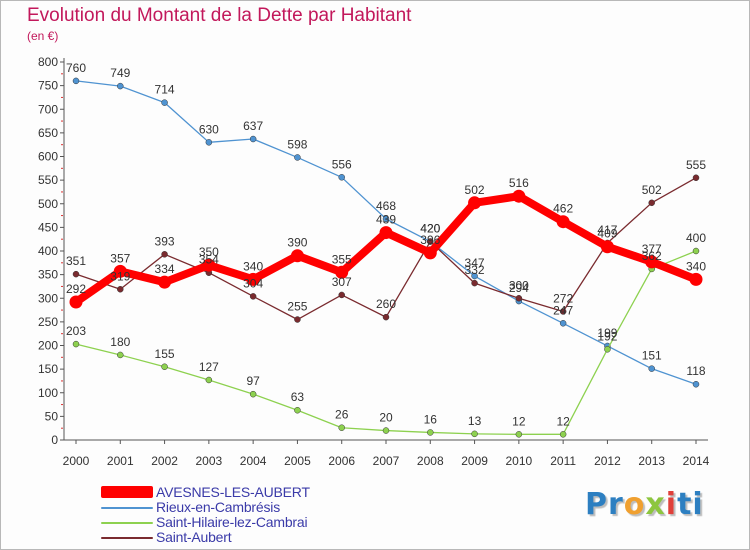 The width and height of the screenshot is (750, 550). What do you see at coordinates (519, 288) in the screenshot?
I see `data-label: 294` at bounding box center [519, 288].